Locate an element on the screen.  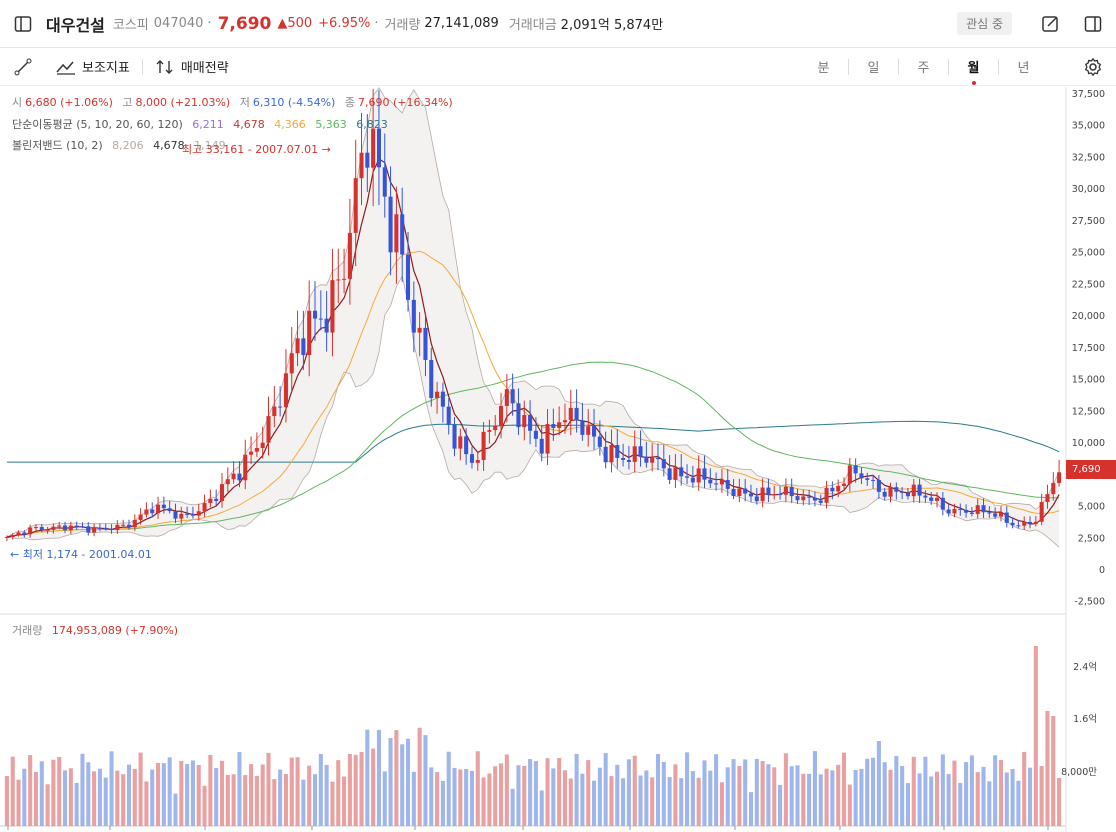
current-price-tag: 7,690 is located at coordinates (1091, 469).